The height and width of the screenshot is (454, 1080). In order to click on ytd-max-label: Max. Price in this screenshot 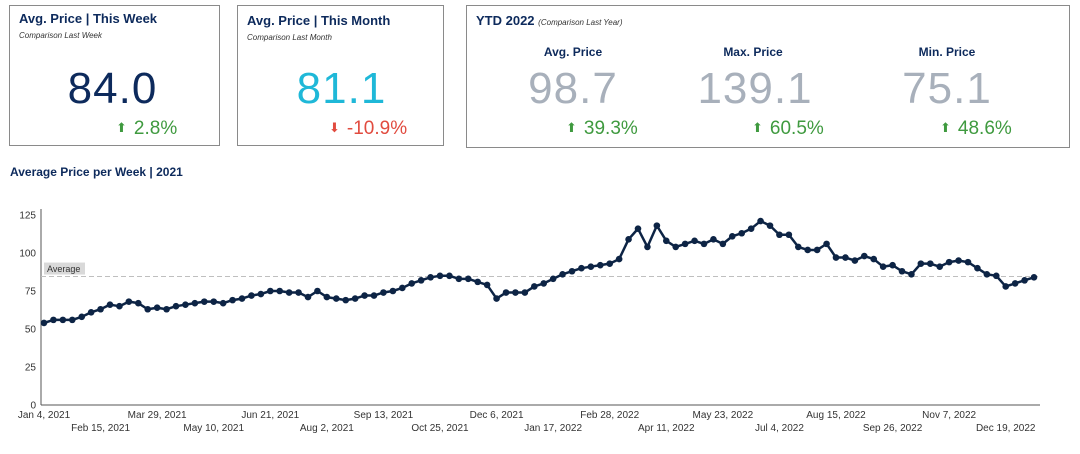, I will do `click(753, 52)`.